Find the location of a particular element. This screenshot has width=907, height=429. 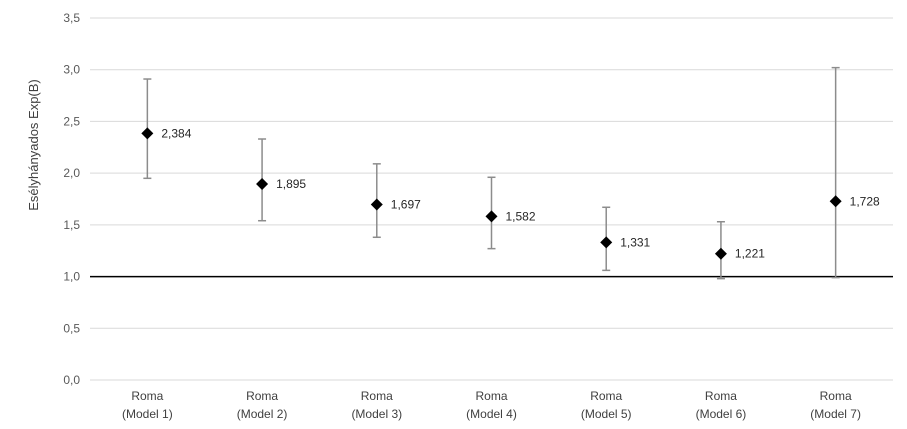

data-label: 1,582 is located at coordinates (521, 216).